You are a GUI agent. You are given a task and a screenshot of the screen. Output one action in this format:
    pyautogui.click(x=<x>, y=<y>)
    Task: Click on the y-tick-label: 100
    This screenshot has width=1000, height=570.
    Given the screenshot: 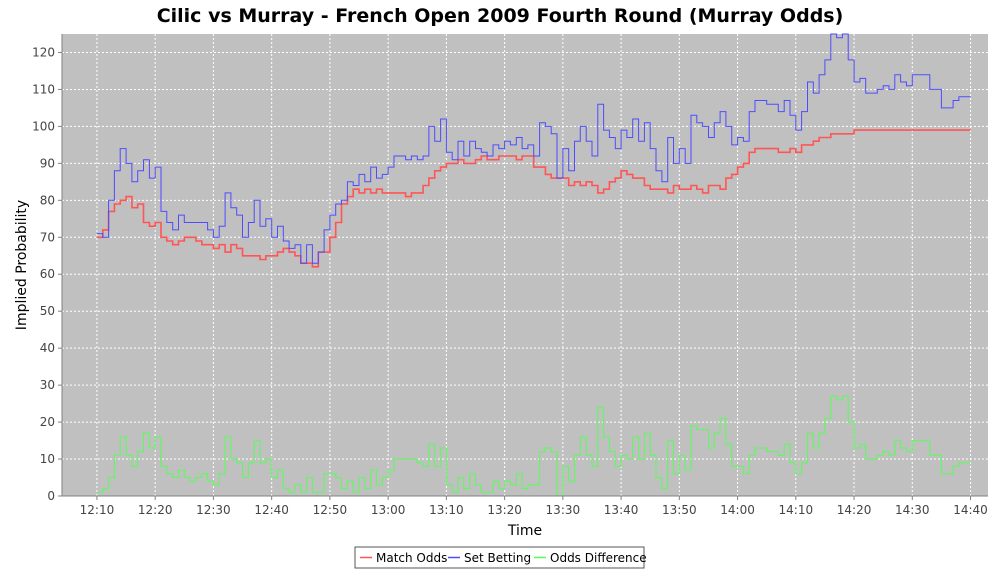 What is the action you would take?
    pyautogui.click(x=43, y=126)
    